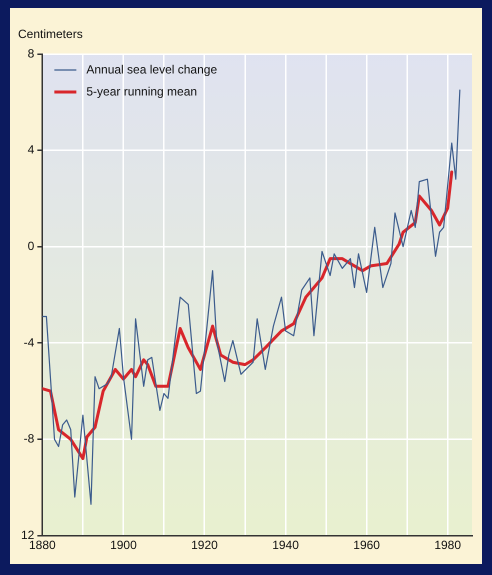 This screenshot has width=492, height=575. Describe the element at coordinates (50, 34) in the screenshot. I see `y-axis-title: Centimeters` at that location.